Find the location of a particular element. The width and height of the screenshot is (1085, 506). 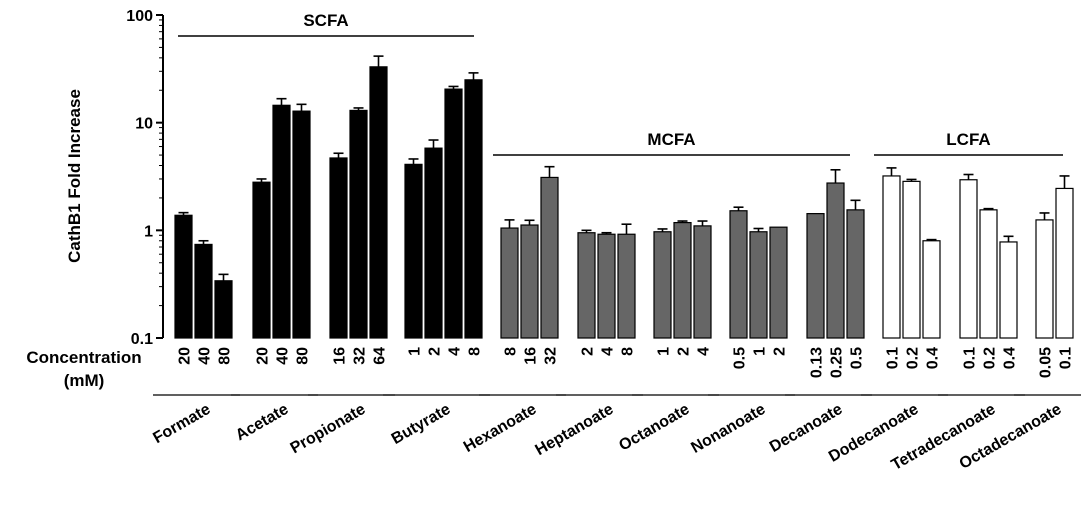

group-label: Butyrate is located at coordinates (421, 424).